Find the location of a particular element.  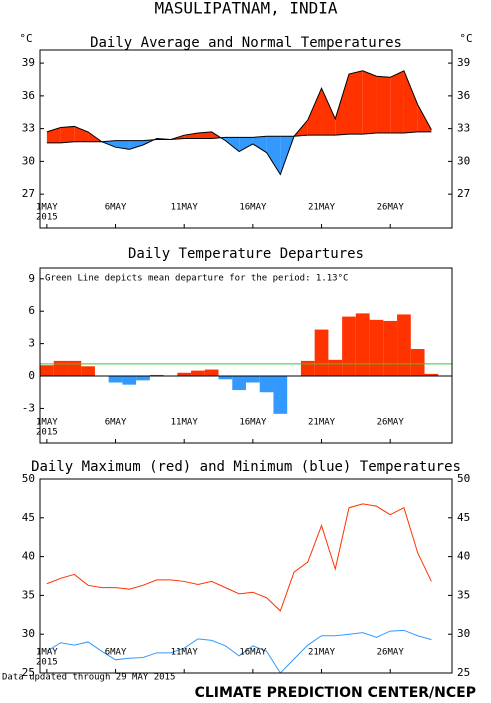

panel-title: Daily Temperature Departures is located at coordinates (246, 254).